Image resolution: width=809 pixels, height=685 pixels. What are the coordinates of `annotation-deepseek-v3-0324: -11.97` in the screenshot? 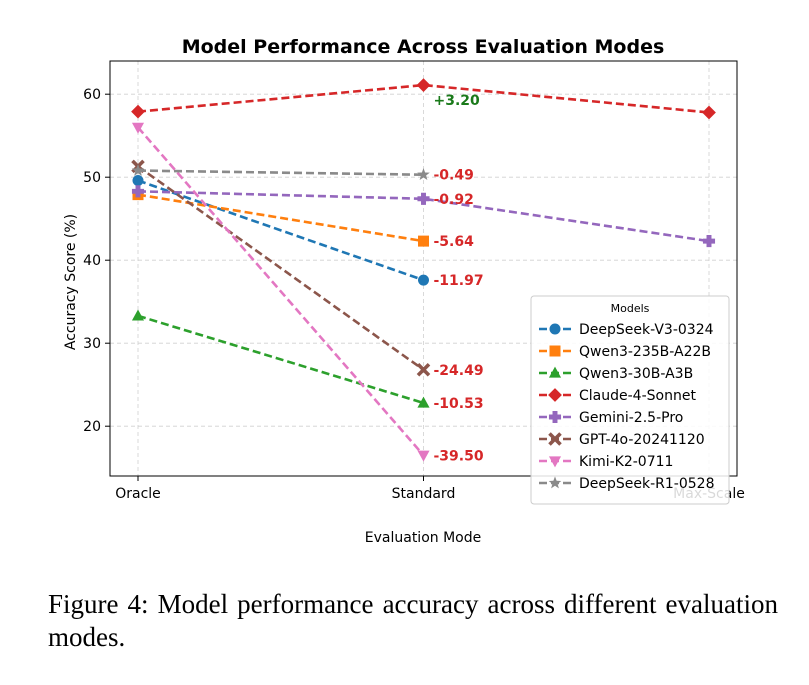 It's located at (459, 281).